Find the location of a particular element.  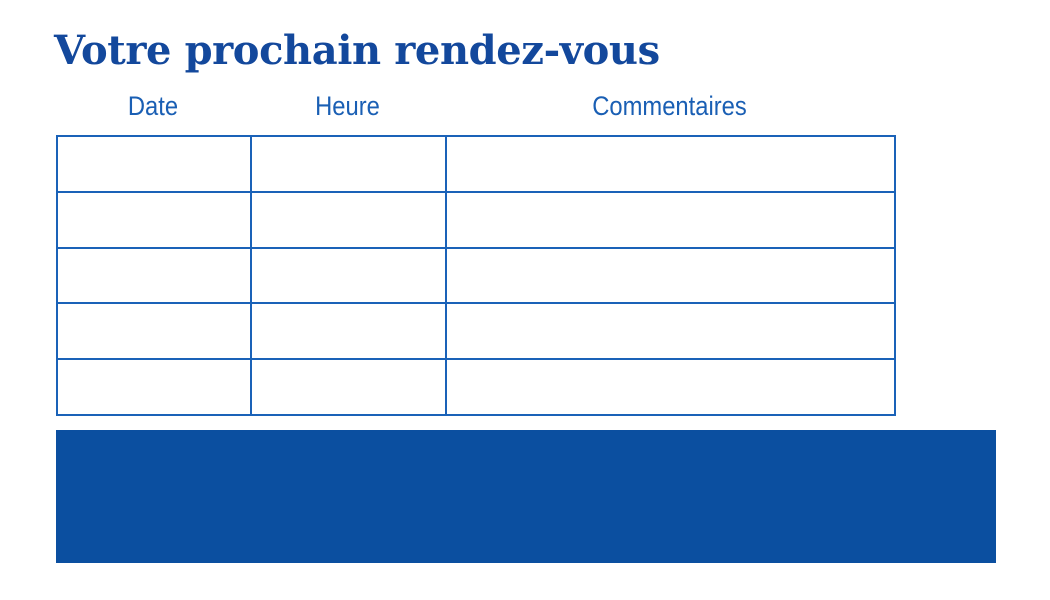

column-header-commentaires: Commentaires is located at coordinates (669, 106).